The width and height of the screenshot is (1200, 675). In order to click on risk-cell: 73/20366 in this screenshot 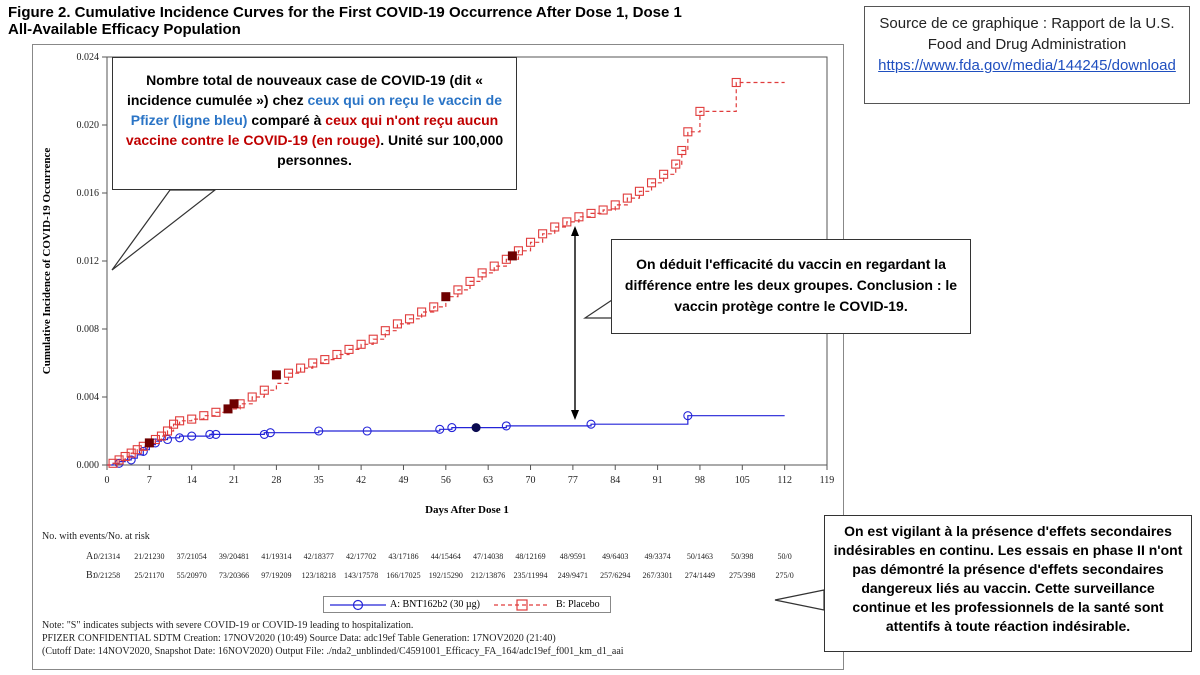, I will do `click(234, 575)`.